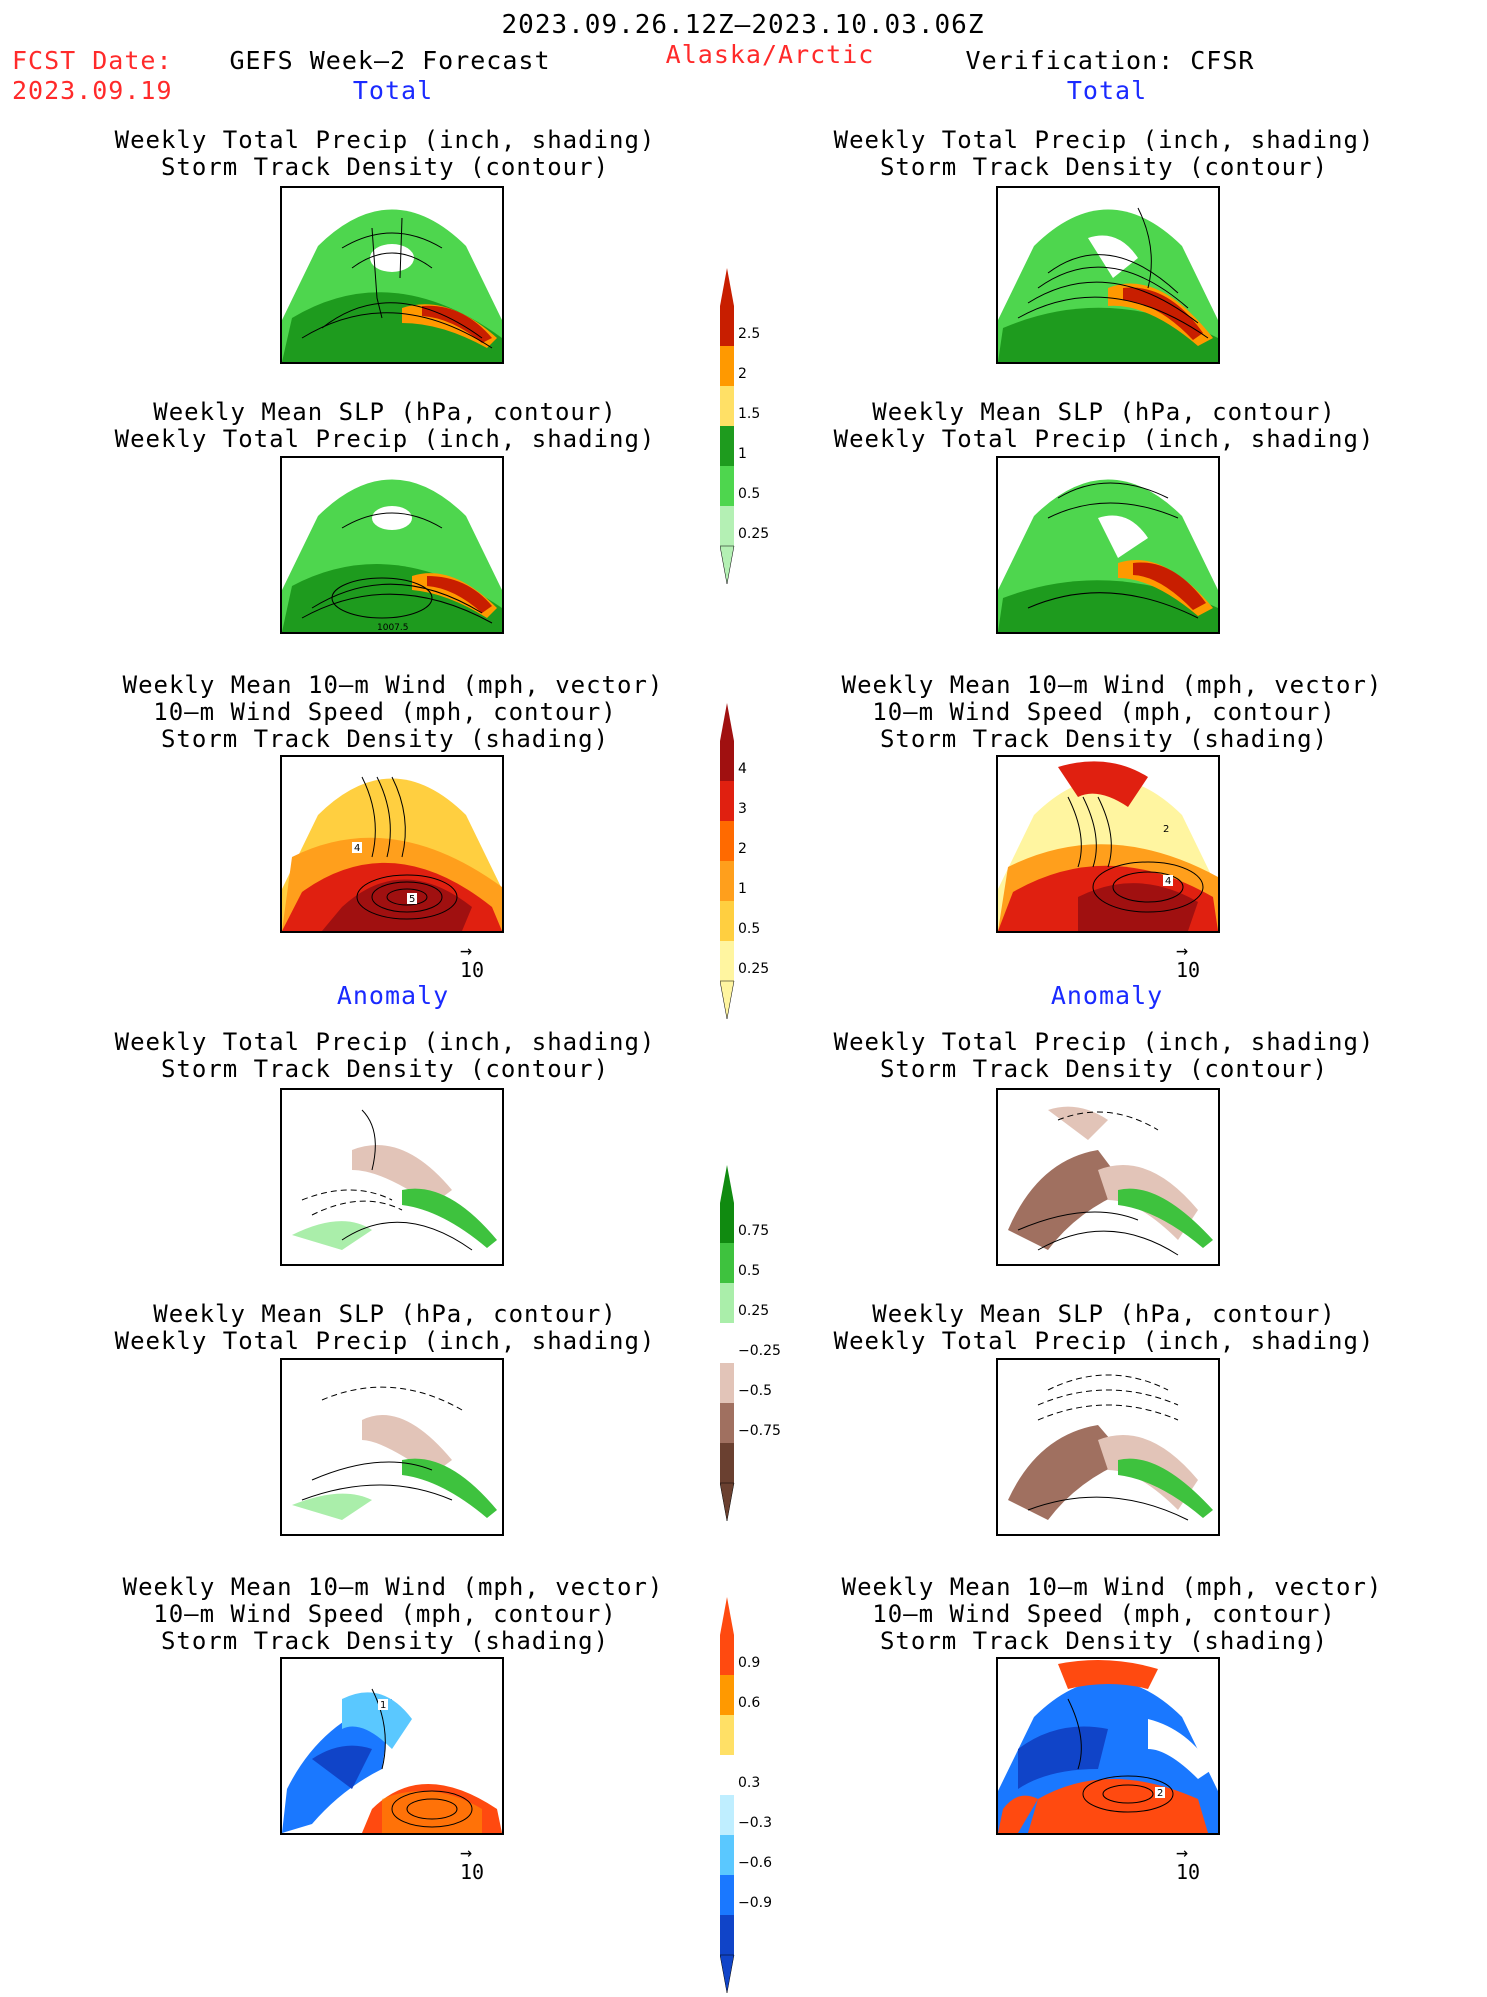 This screenshot has height=1997, width=1487. Describe the element at coordinates (92, 90) in the screenshot. I see `fcst-date-value: 2023.09.19` at that location.